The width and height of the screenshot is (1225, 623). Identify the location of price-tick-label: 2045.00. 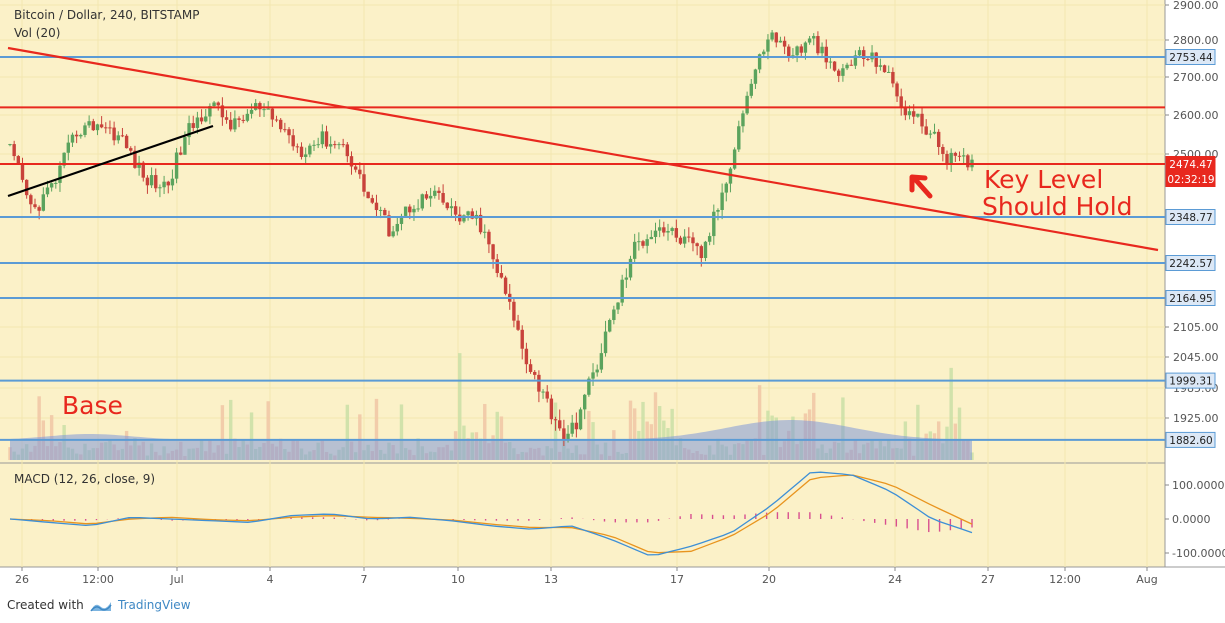
(1196, 357).